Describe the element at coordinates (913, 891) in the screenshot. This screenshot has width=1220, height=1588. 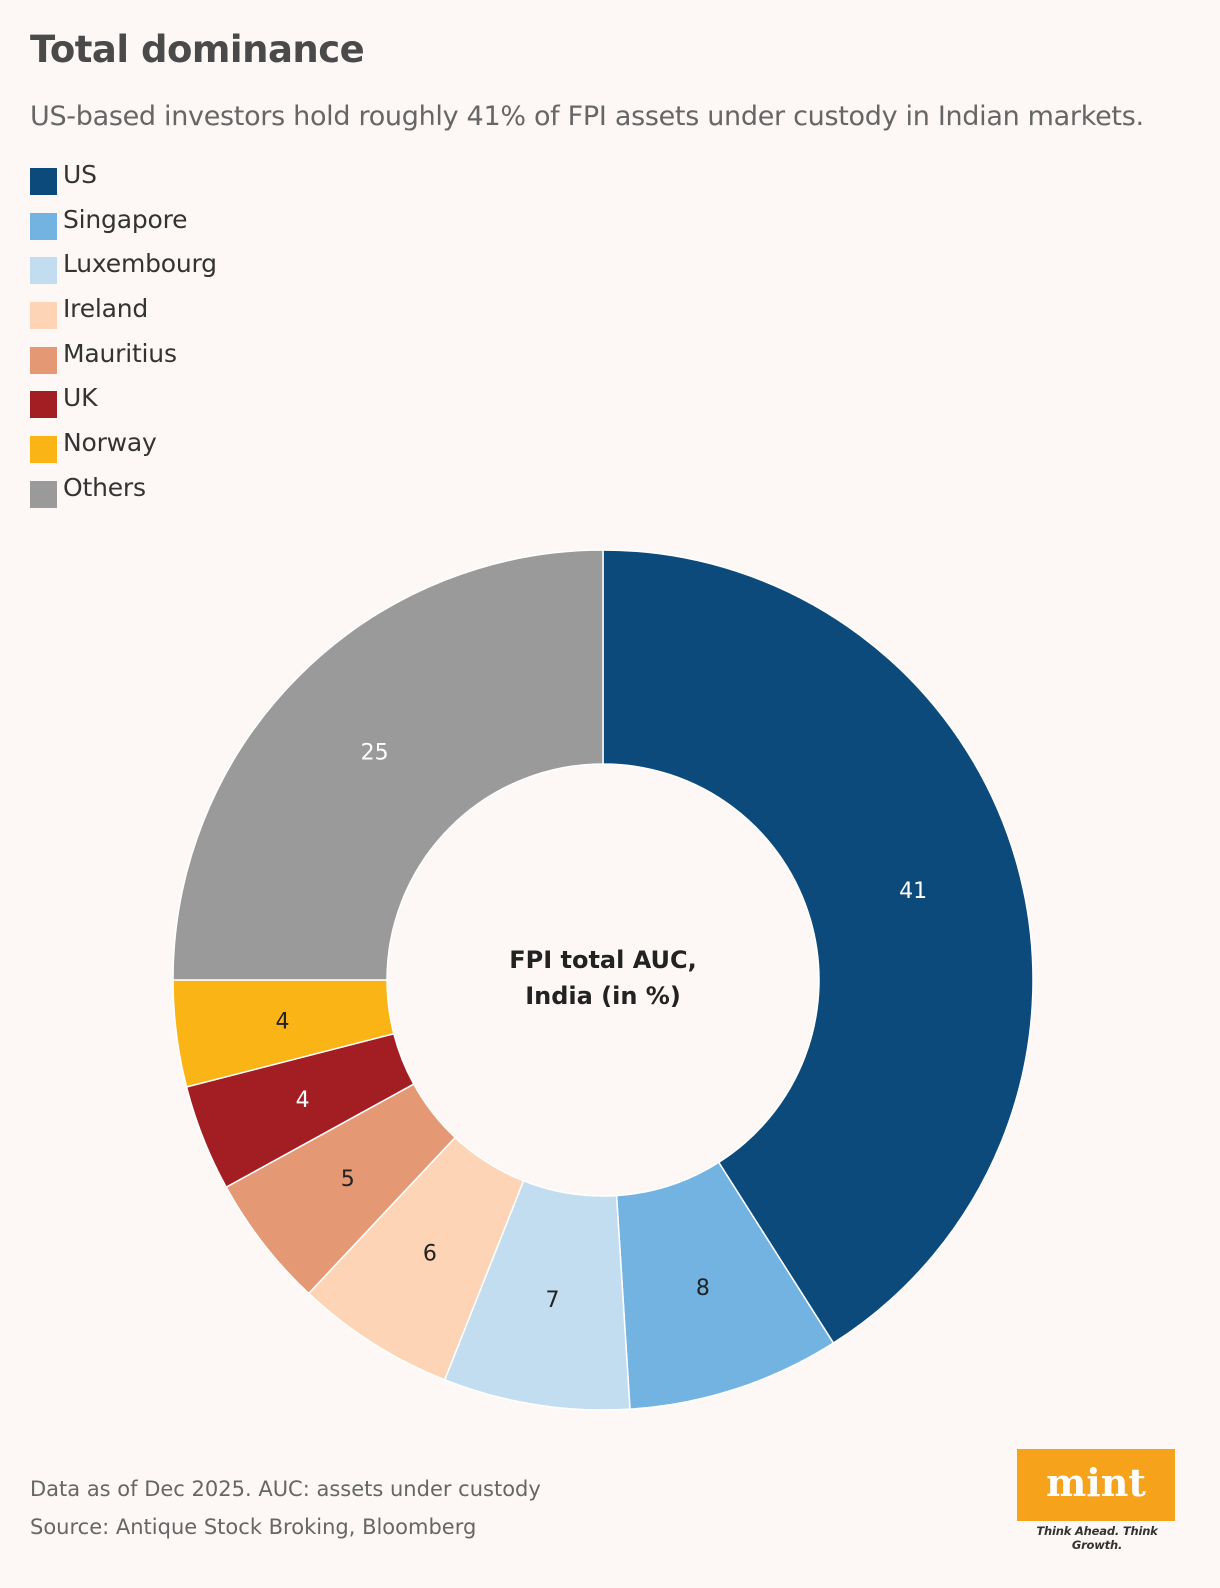
I see `data-label: 41` at that location.